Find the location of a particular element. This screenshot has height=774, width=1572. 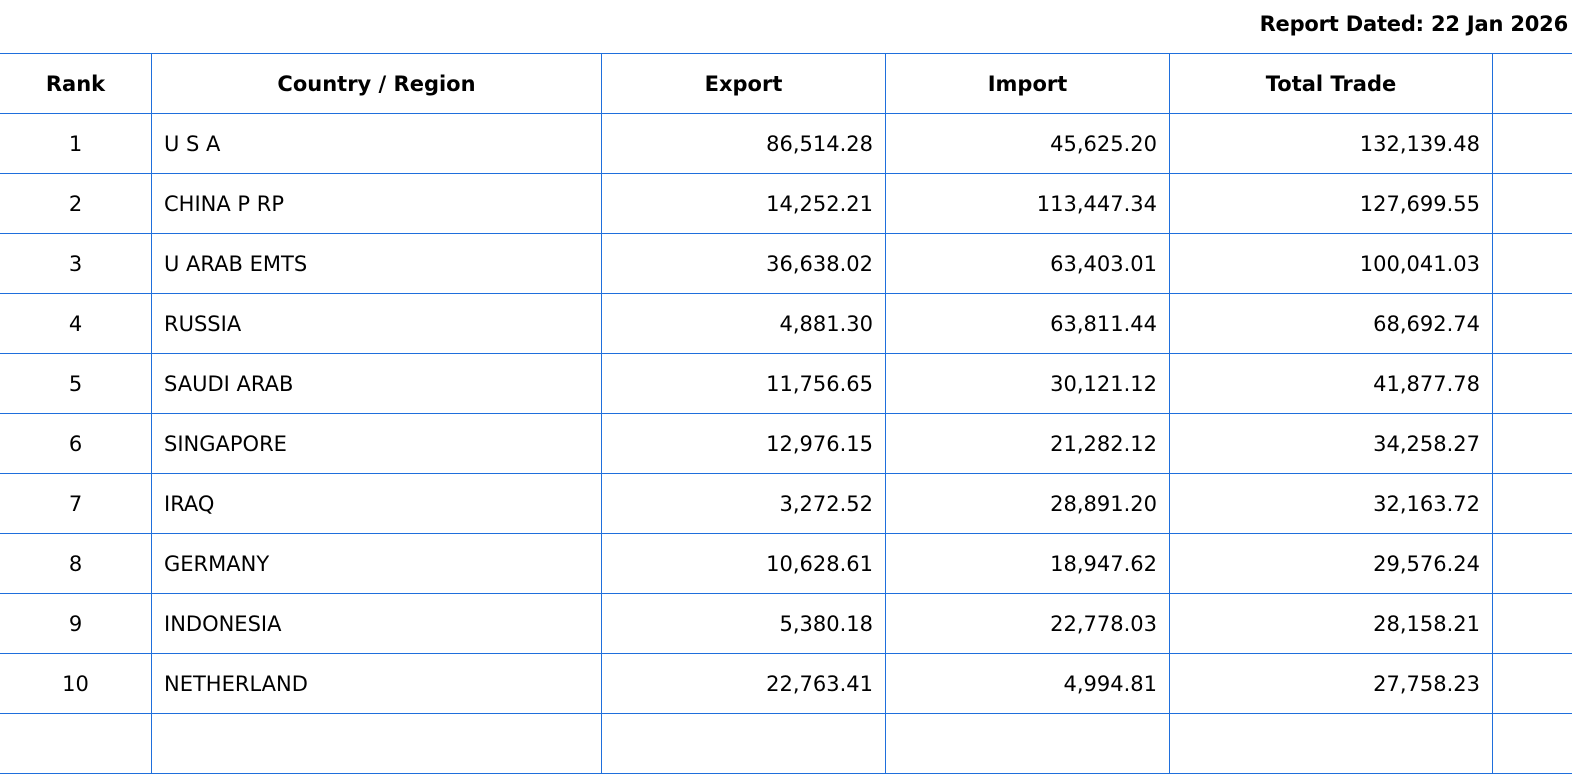

cell-export: 4,881.30 is located at coordinates (744, 324).